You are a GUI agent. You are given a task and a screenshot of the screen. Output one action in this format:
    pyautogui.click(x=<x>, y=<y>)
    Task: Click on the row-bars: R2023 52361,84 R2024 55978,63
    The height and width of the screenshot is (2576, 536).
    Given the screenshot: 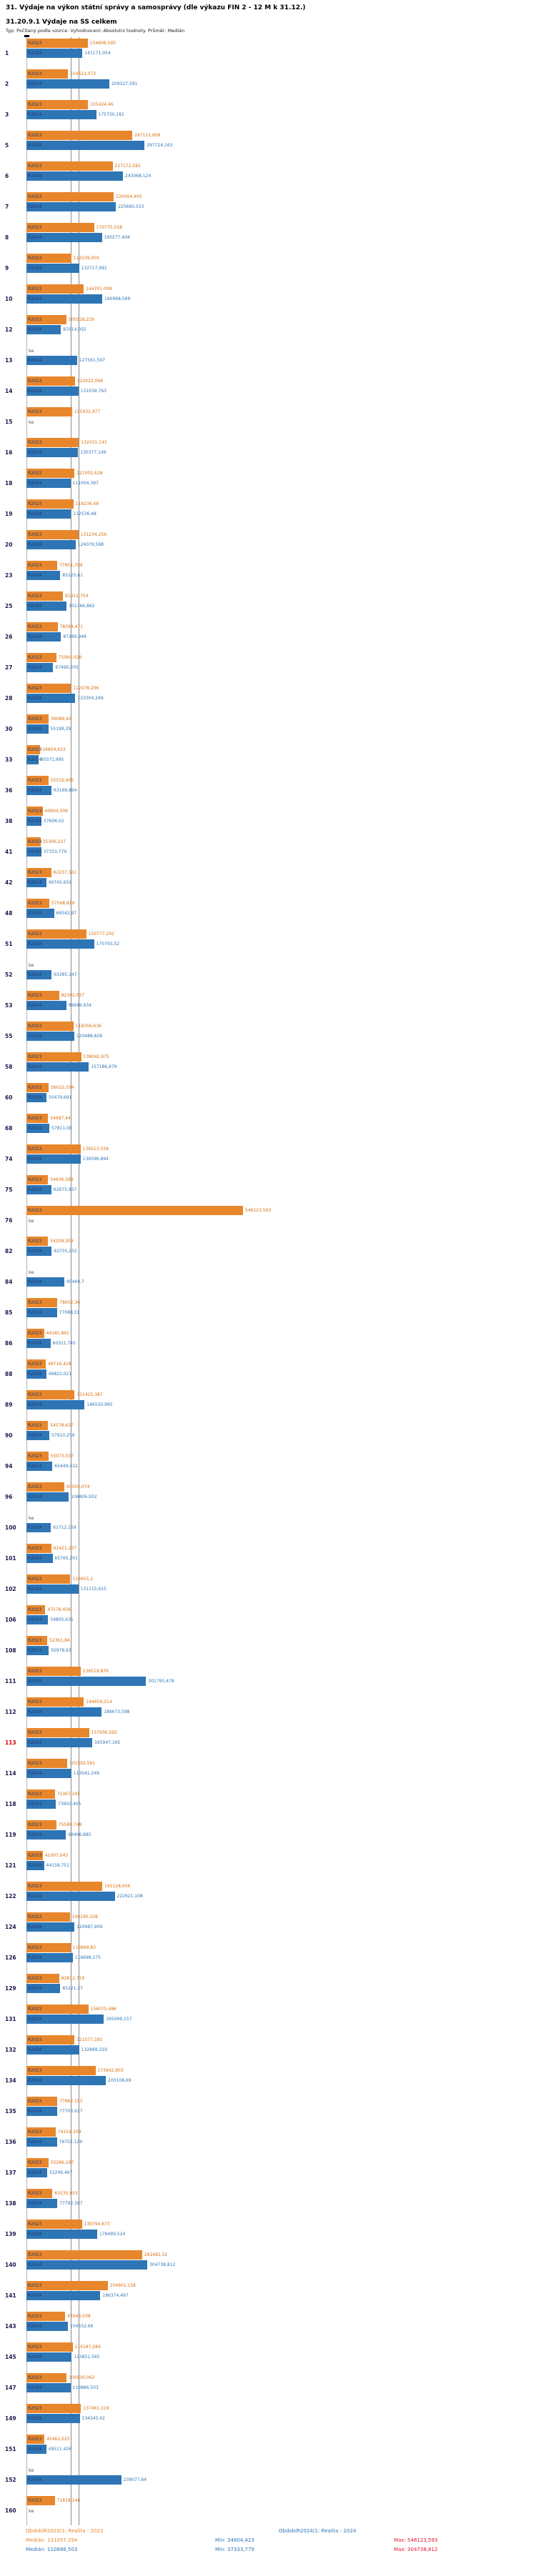 What is the action you would take?
    pyautogui.click(x=281, y=1651)
    